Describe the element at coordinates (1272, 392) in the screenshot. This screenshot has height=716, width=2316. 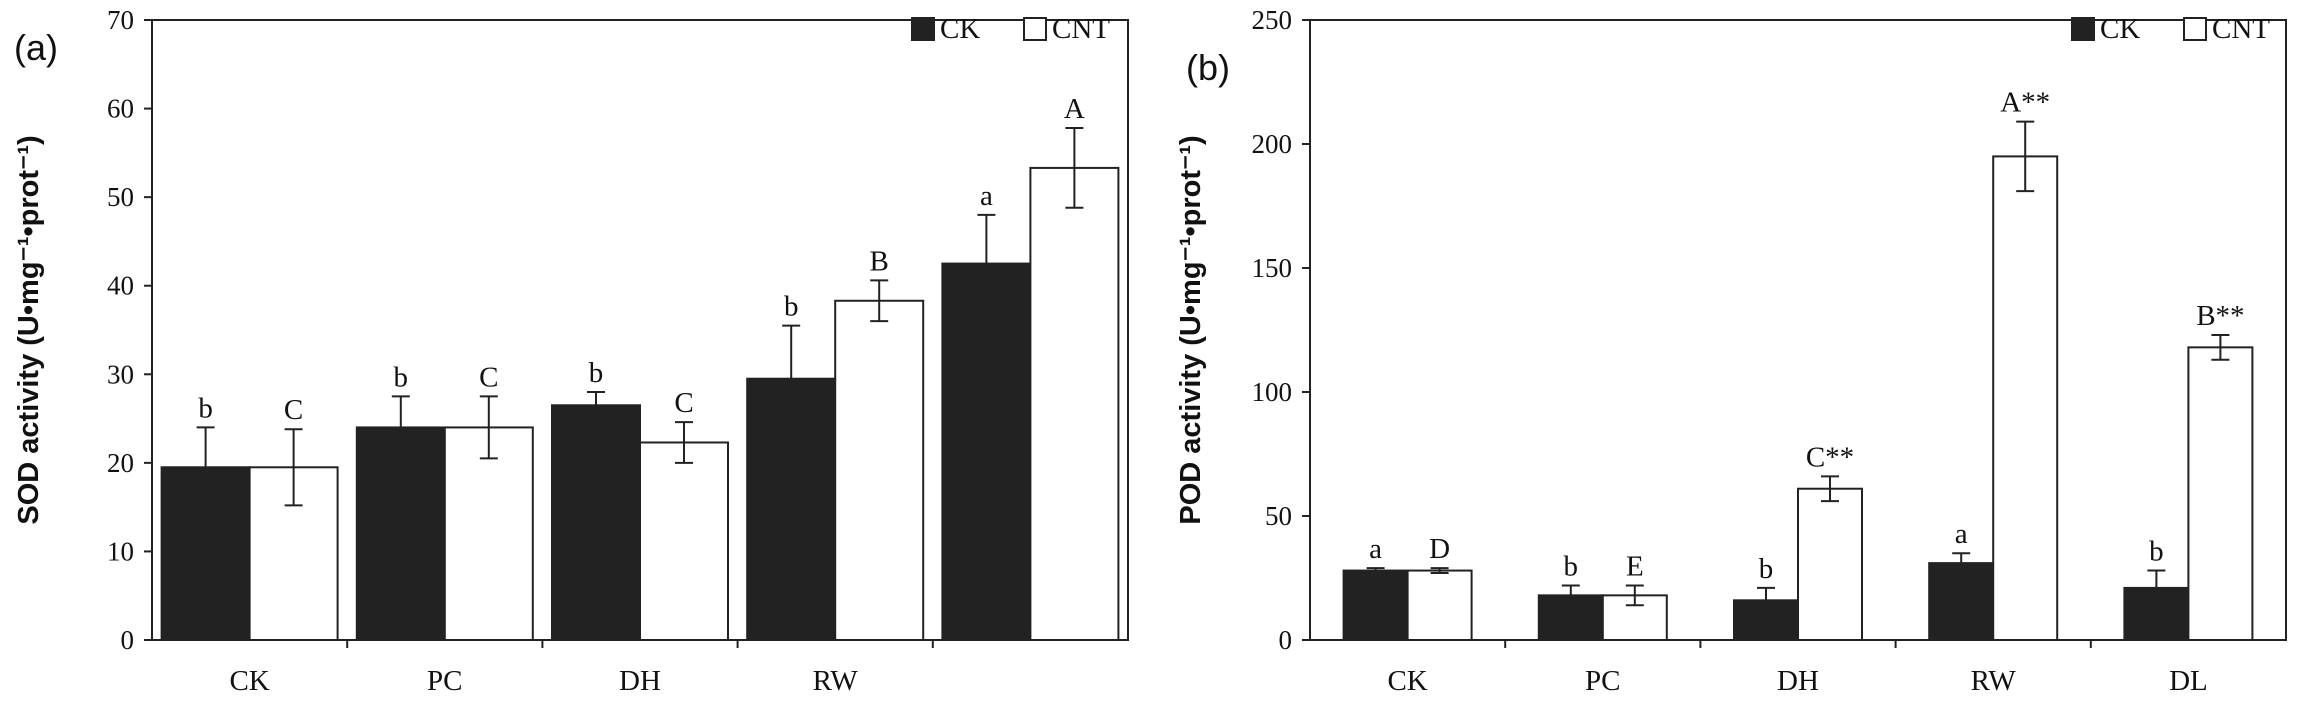
I see `y-tick-label: 100` at that location.